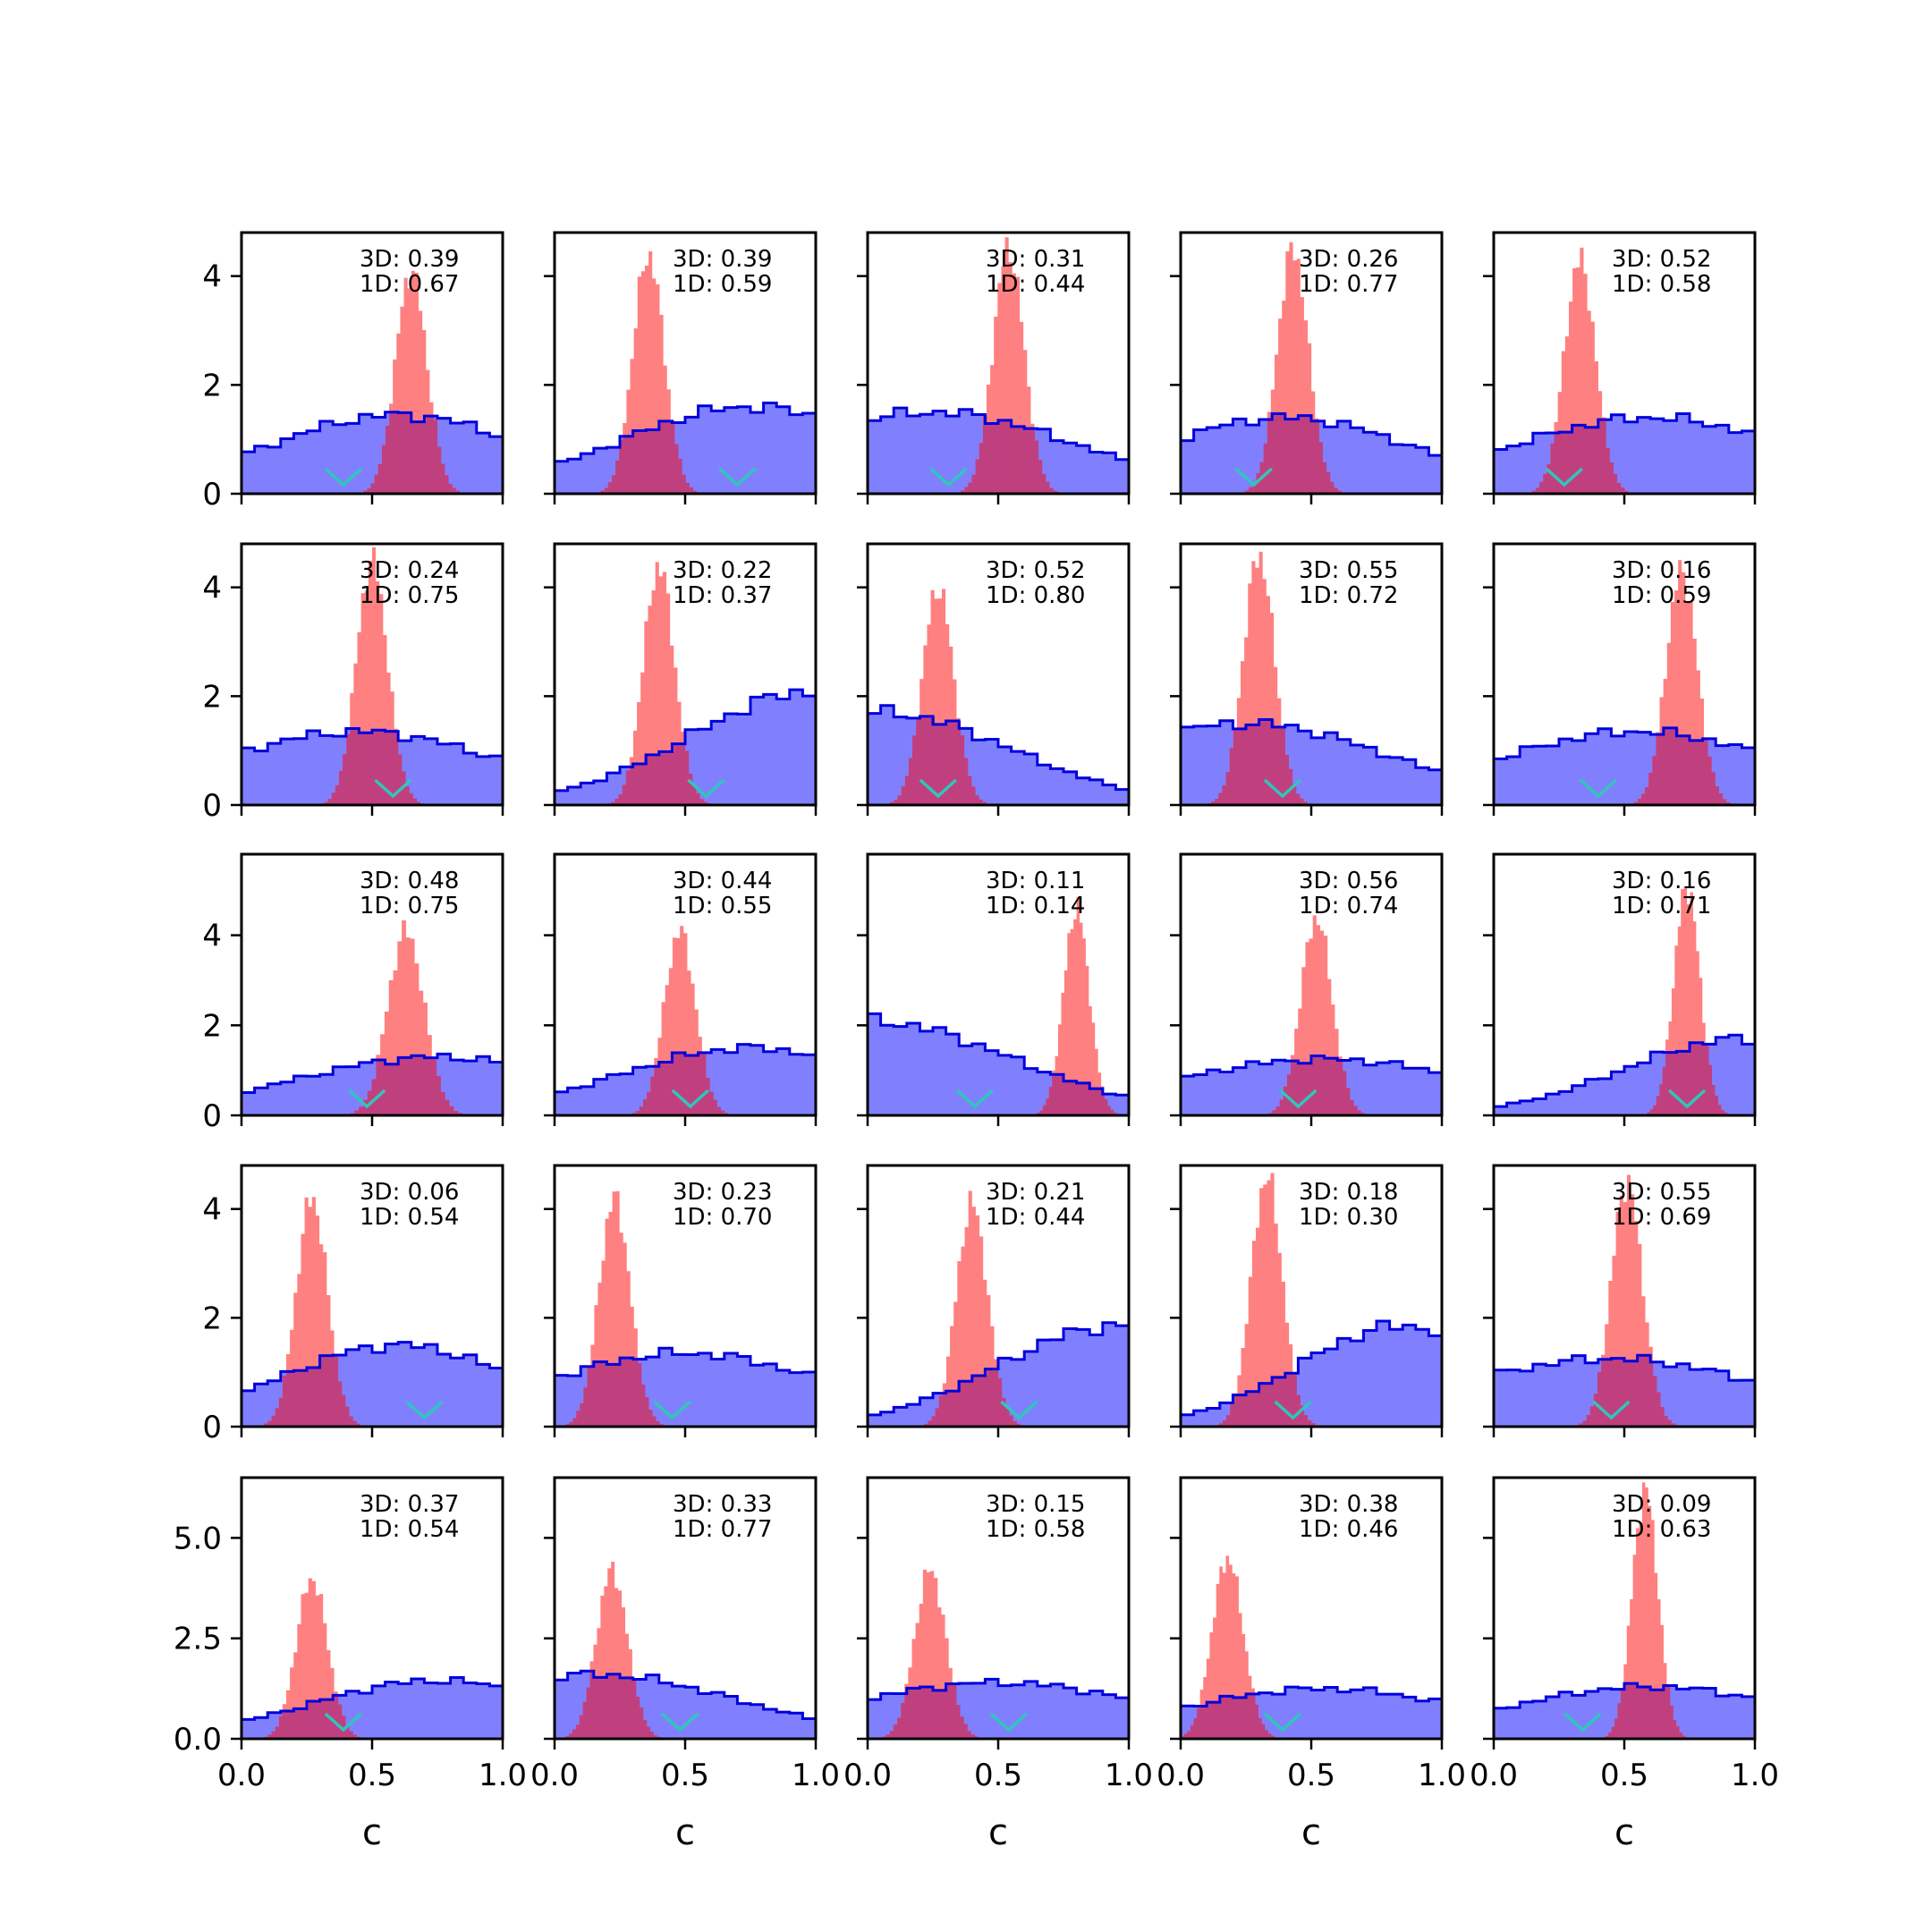 The width and height of the screenshot is (1932, 1932). Describe the element at coordinates (722, 1529) in the screenshot. I see `annotation-1d: 1D: 0.77` at that location.